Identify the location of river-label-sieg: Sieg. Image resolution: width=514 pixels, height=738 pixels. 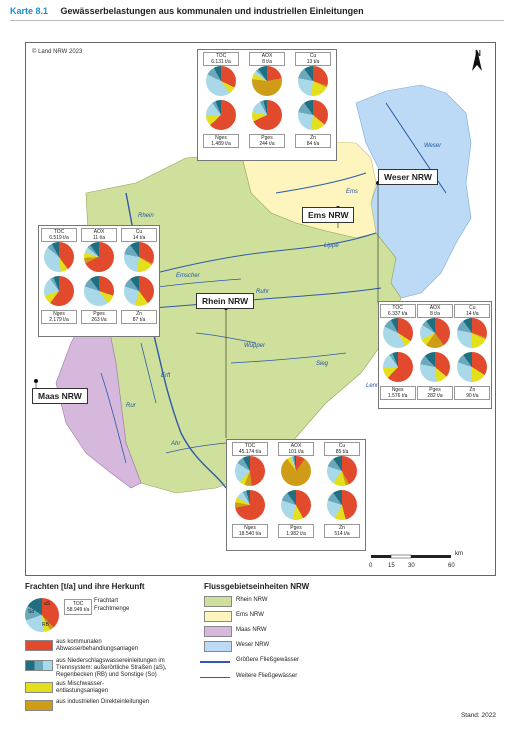
(322, 364).